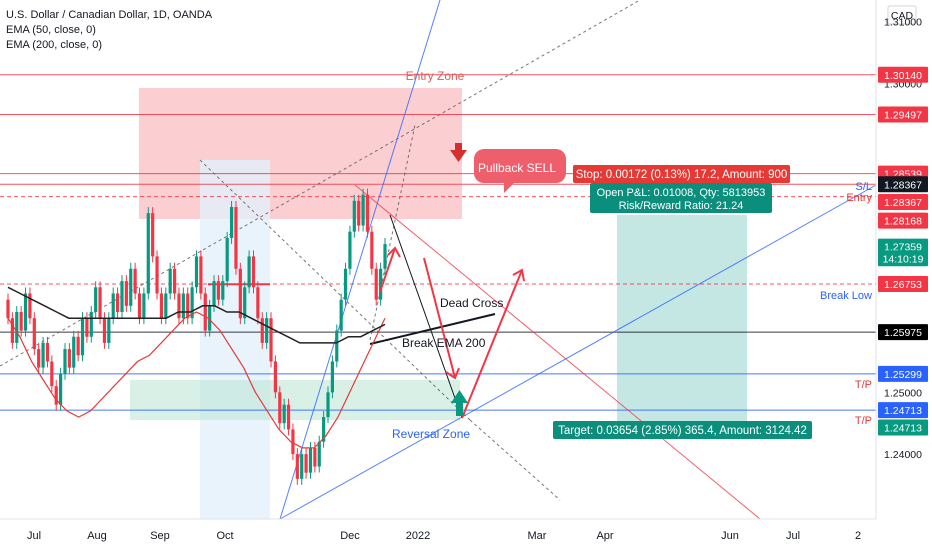  I want to click on trend-line, so click(515, 460).